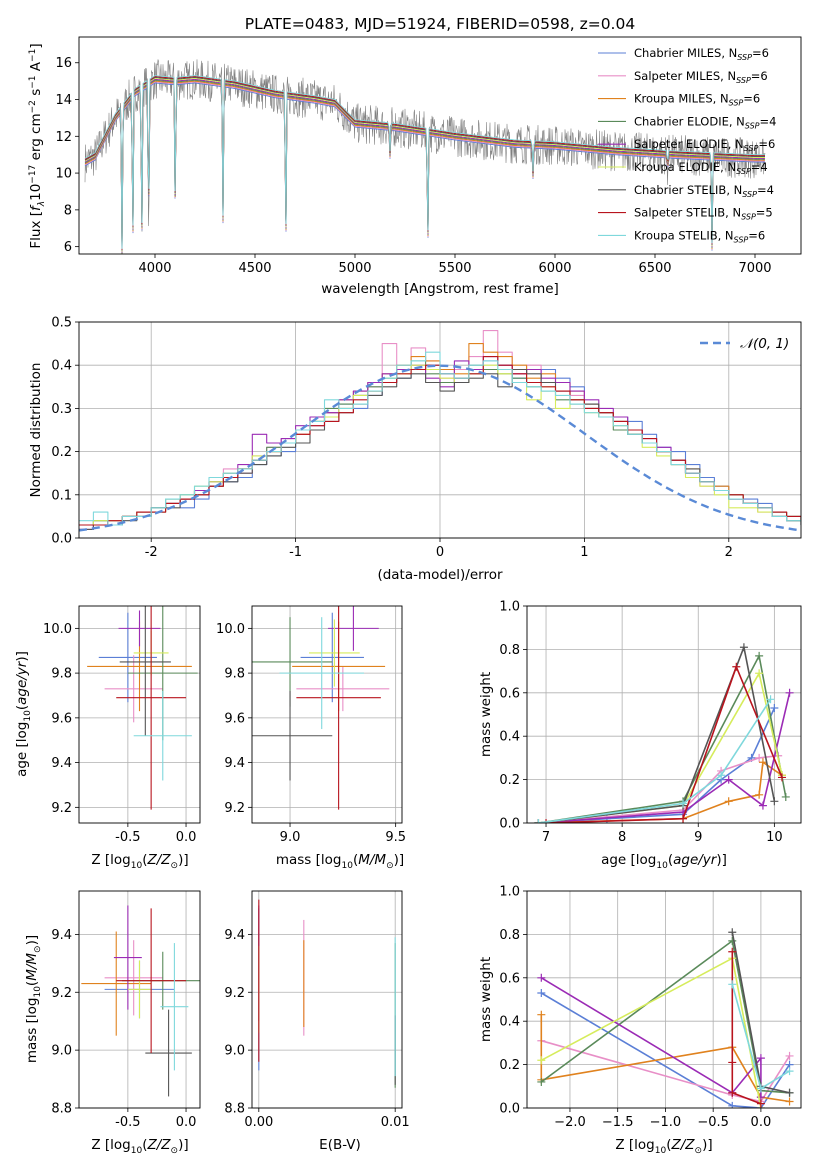 The image size is (819, 1170). What do you see at coordinates (354, 268) in the screenshot?
I see `x-tick-label: 5000` at bounding box center [354, 268].